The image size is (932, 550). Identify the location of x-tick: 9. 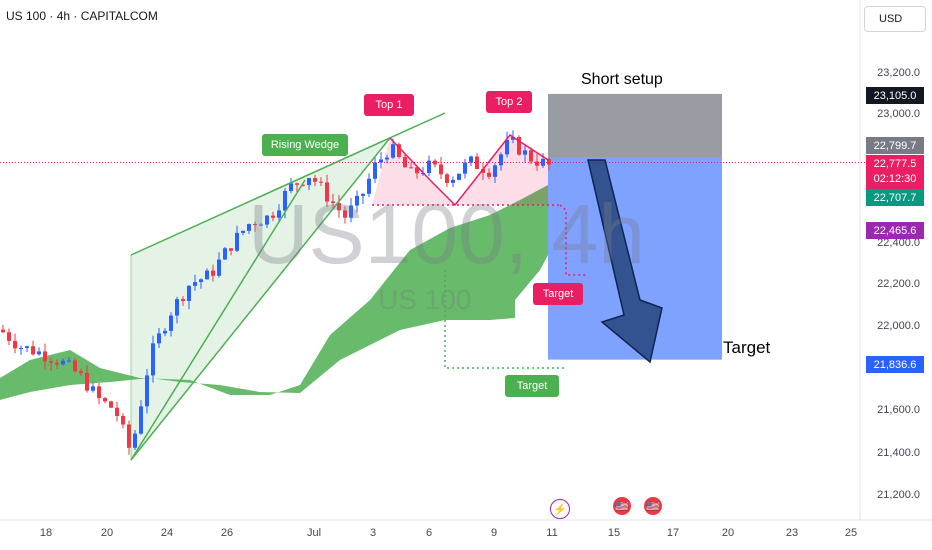
(494, 533).